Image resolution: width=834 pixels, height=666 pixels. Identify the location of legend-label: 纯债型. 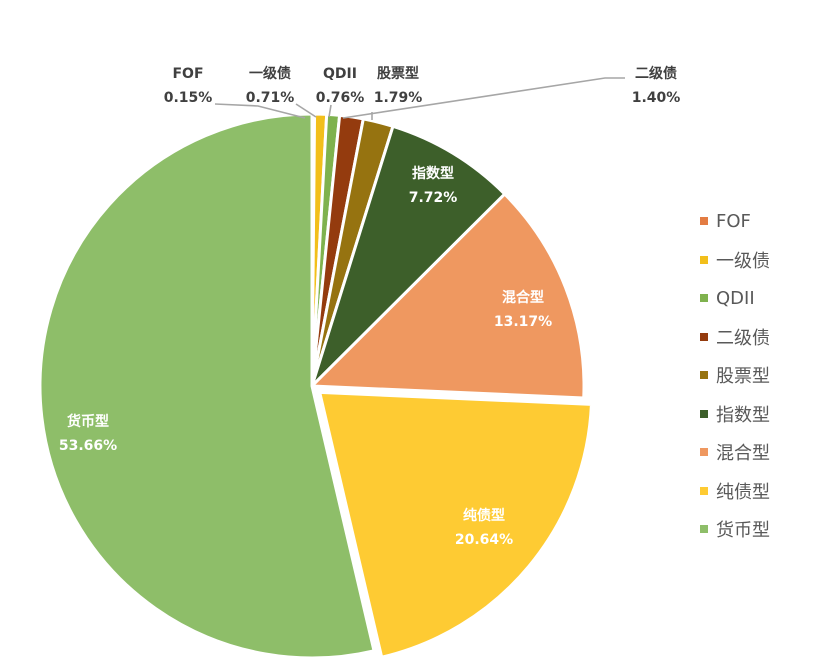
(743, 492).